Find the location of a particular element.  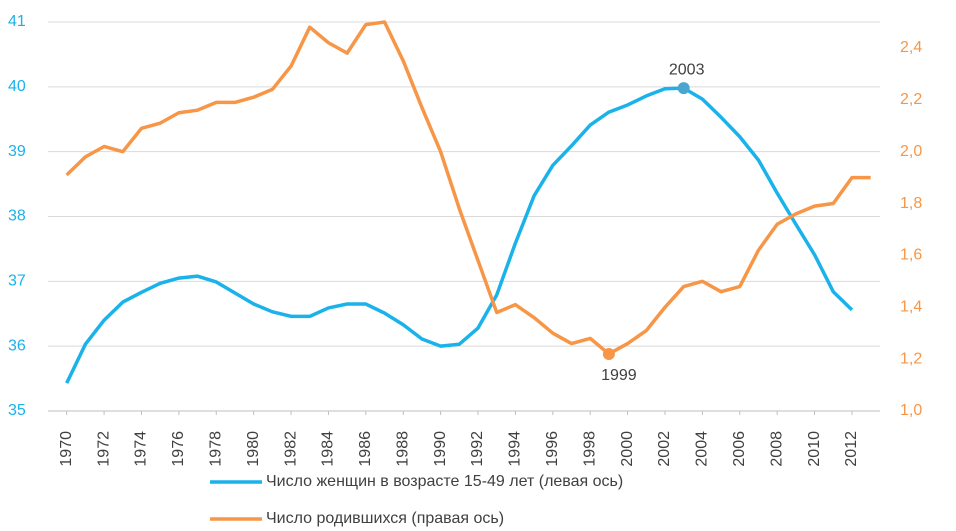

x-tick-label: 1982 is located at coordinates (290, 449).